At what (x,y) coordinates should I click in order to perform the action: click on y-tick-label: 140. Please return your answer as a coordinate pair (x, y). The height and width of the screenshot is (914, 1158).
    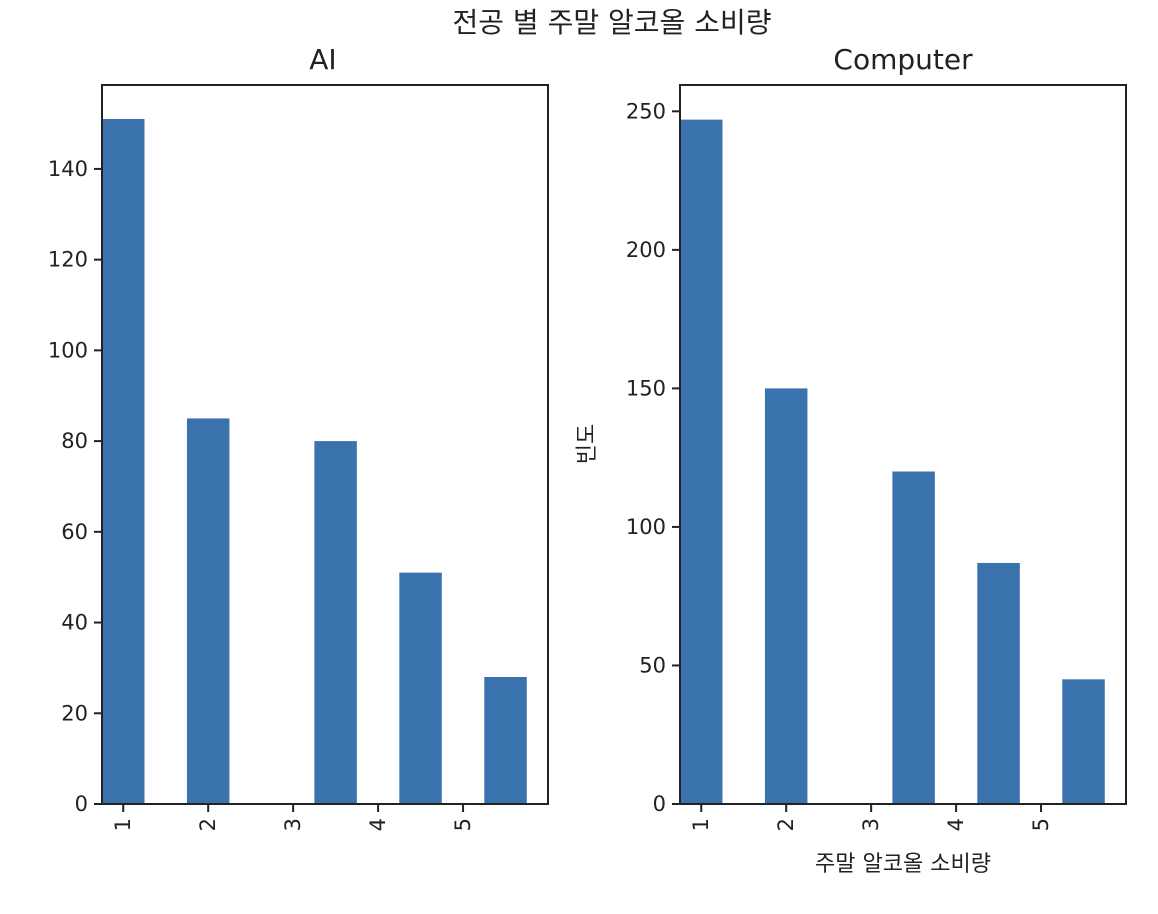
    Looking at the image, I should click on (68, 169).